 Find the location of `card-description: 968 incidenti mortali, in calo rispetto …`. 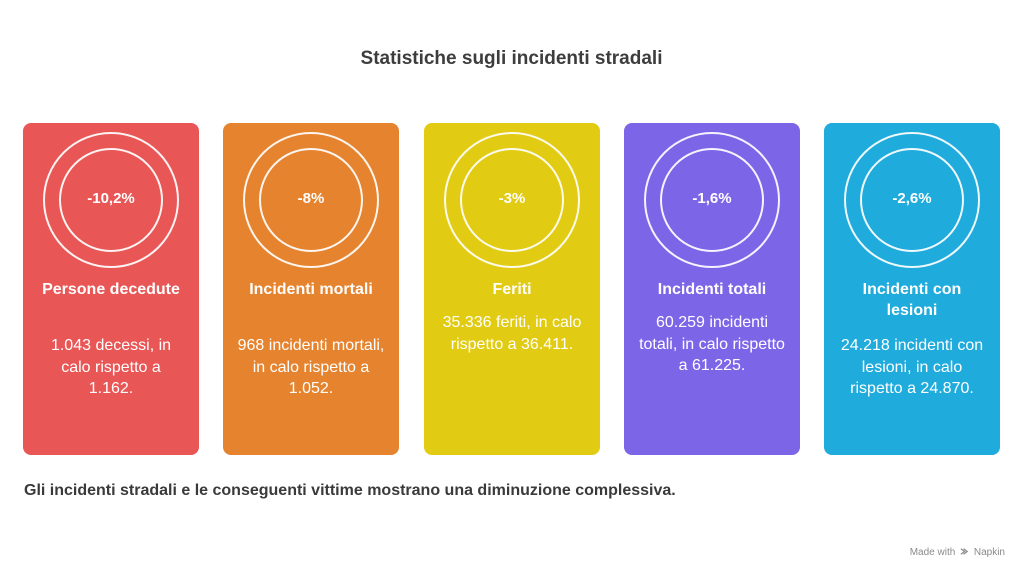

card-description: 968 incidenti mortali, in calo rispetto … is located at coordinates (311, 367).